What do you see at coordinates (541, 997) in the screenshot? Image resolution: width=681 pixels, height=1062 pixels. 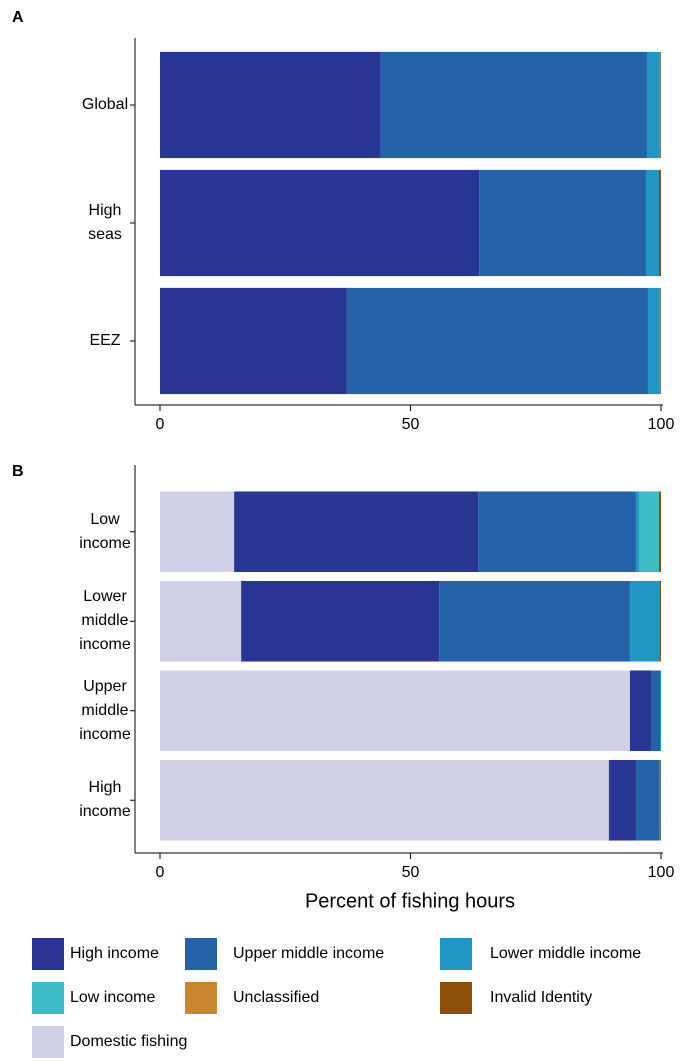 I see `legend-label: Invalid Identity` at bounding box center [541, 997].